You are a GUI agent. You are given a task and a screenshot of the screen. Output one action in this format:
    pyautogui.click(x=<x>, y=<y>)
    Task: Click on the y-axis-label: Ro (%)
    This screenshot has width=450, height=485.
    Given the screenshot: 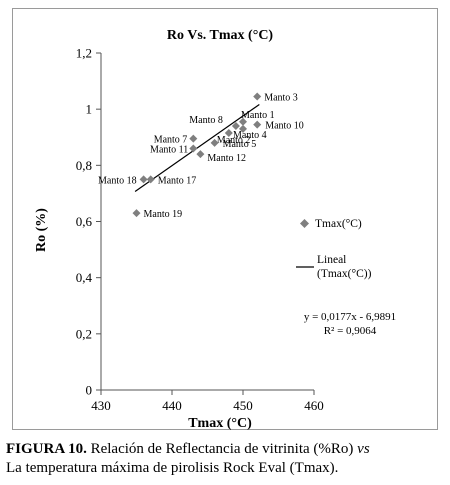 What is the action you would take?
    pyautogui.click(x=41, y=230)
    